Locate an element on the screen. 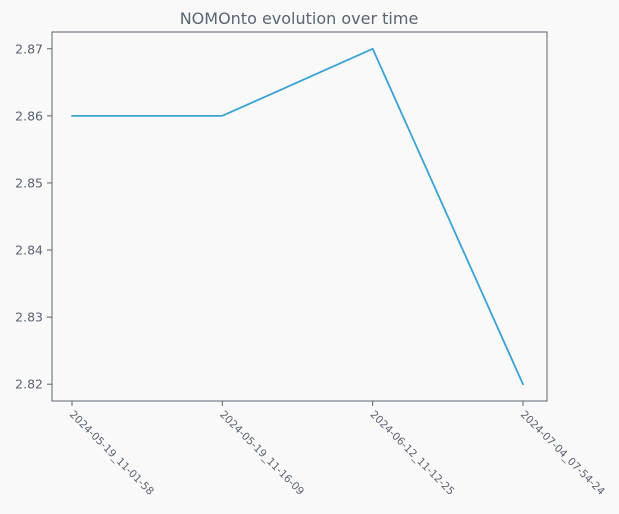 Image resolution: width=619 pixels, height=514 pixels. x-tick-label: 2024-06-12_11-12-25 is located at coordinates (412, 453).